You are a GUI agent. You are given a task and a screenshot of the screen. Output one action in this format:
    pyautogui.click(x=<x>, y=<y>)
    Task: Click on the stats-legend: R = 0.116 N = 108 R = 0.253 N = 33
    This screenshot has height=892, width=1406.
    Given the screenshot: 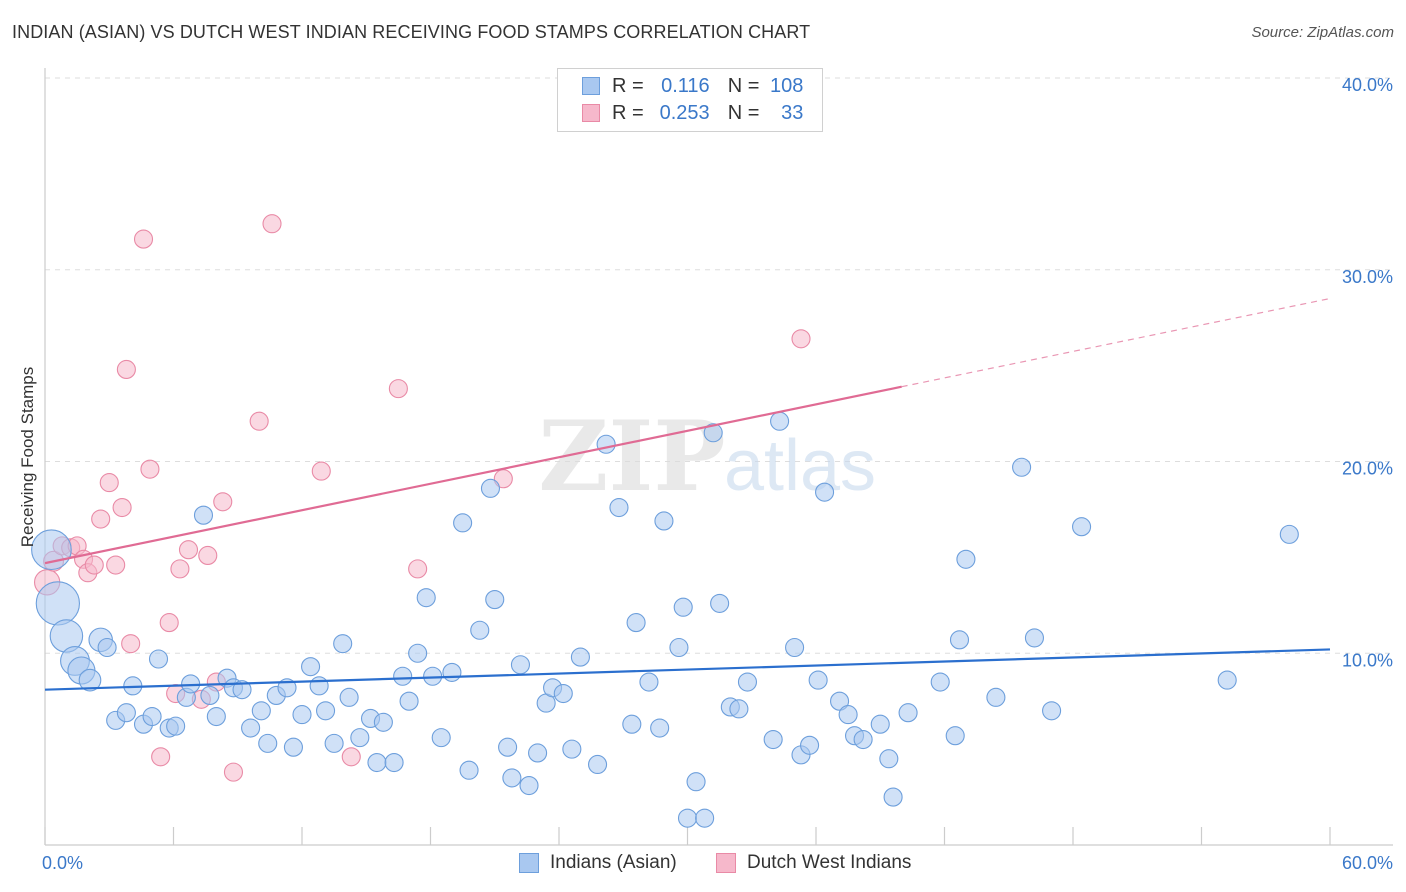 What is the action you would take?
    pyautogui.click(x=690, y=100)
    